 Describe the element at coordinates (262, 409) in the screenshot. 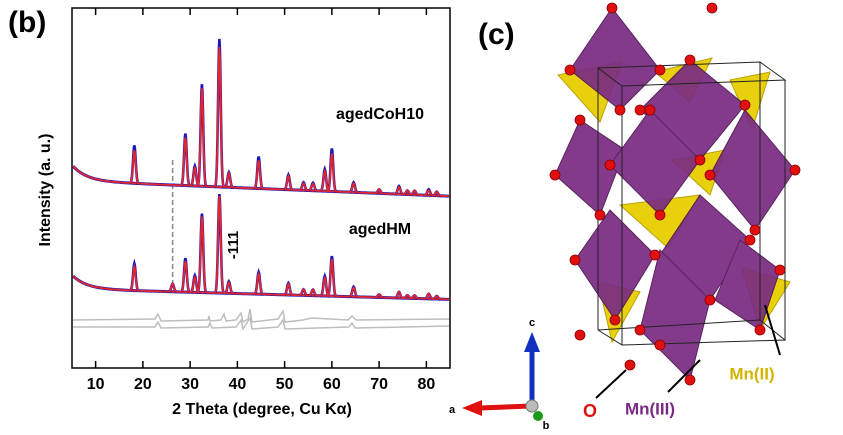

I see `x-axis-title: 2 Theta (degree, Cu Kα)` at that location.